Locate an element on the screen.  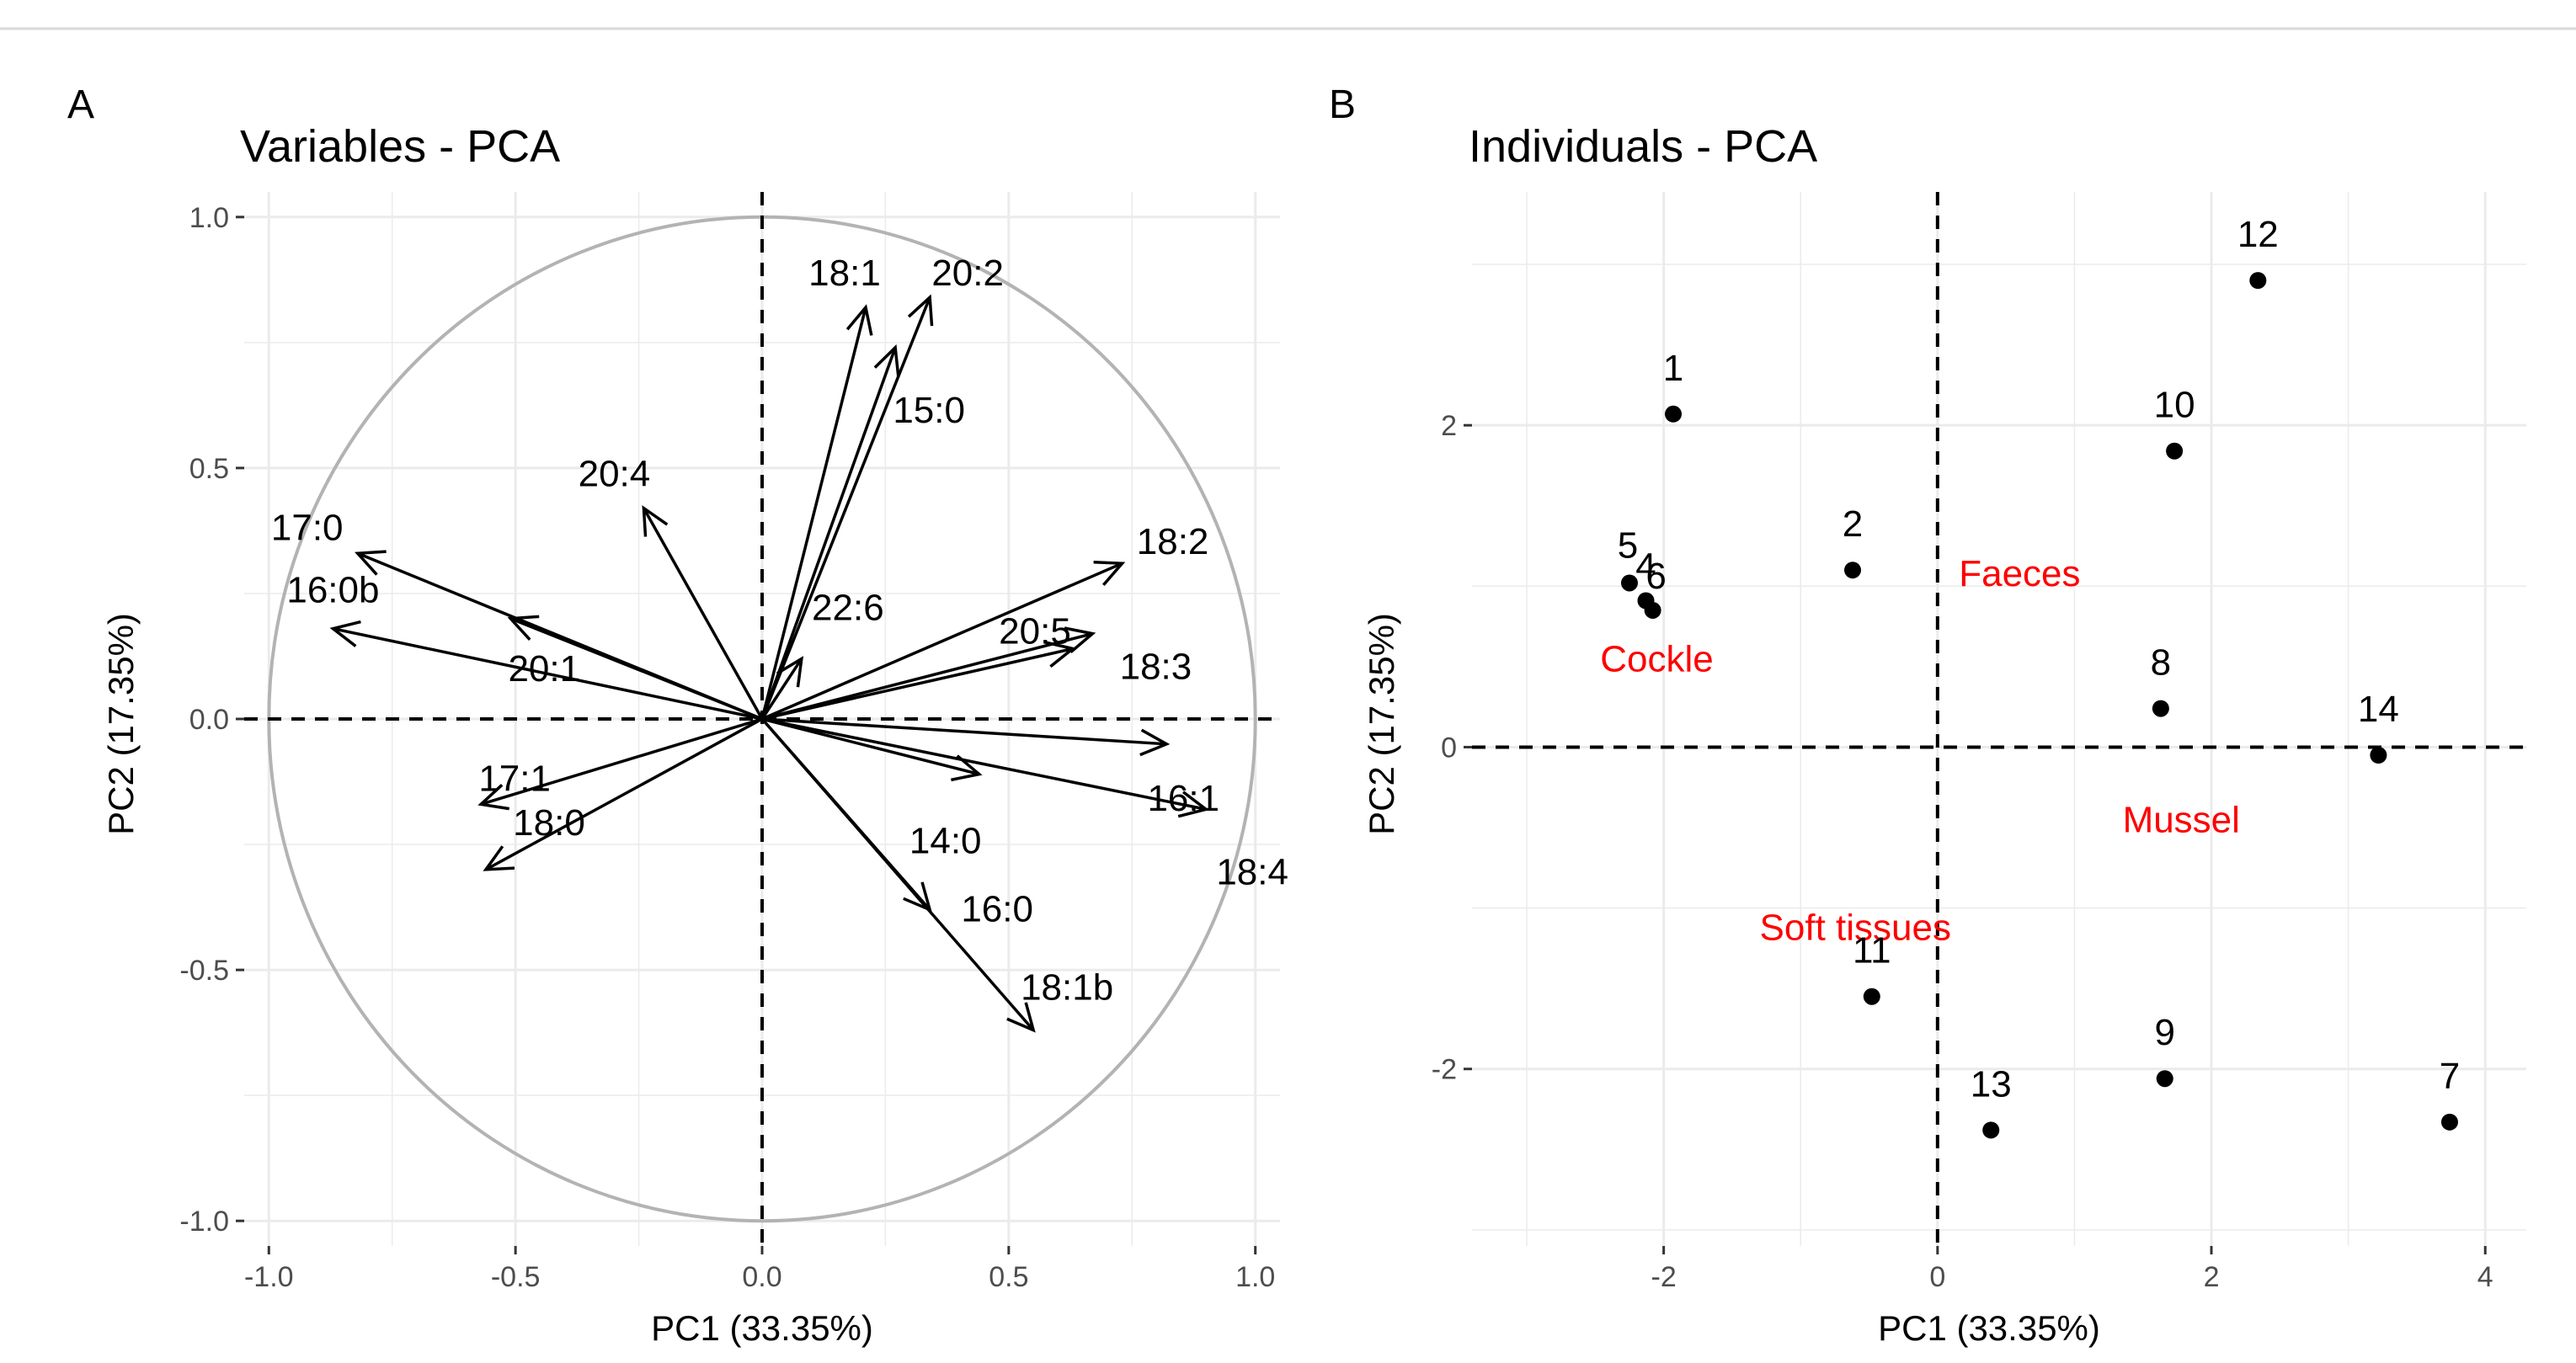
y-tick-label: -2 is located at coordinates (1444, 1070).